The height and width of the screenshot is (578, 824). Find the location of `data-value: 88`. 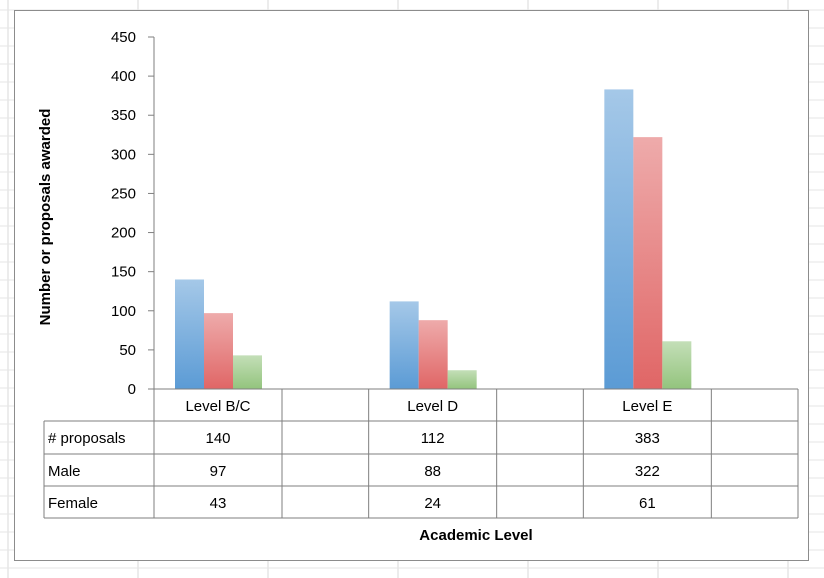

data-value: 88 is located at coordinates (432, 471).